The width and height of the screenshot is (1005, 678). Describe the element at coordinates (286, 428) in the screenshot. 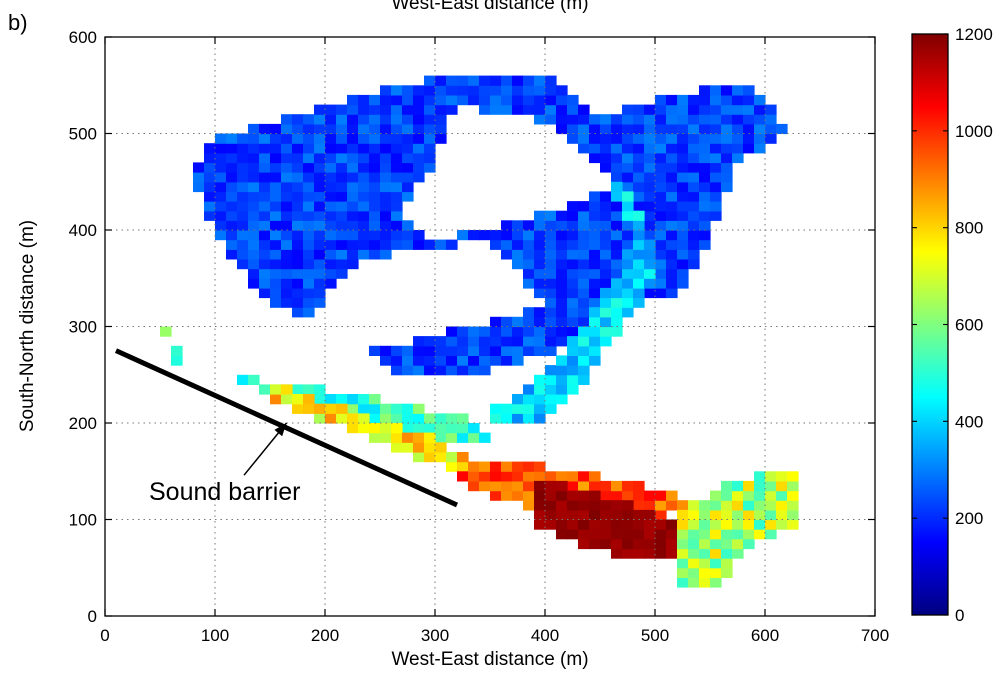

I see `sound-barrier-annotation: Sound barrier` at that location.